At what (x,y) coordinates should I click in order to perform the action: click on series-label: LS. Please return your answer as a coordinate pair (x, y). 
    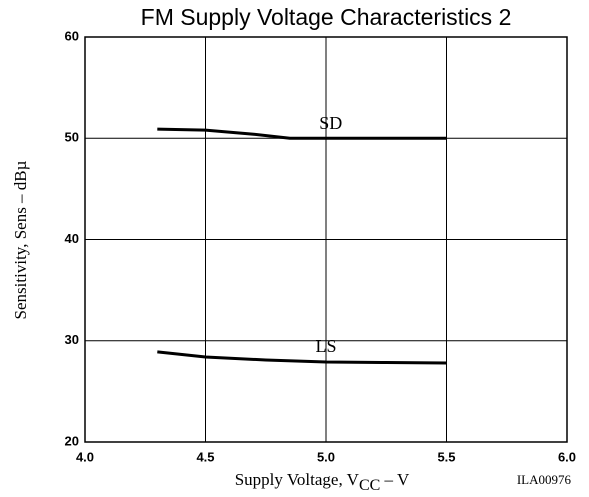
    Looking at the image, I should click on (325, 346).